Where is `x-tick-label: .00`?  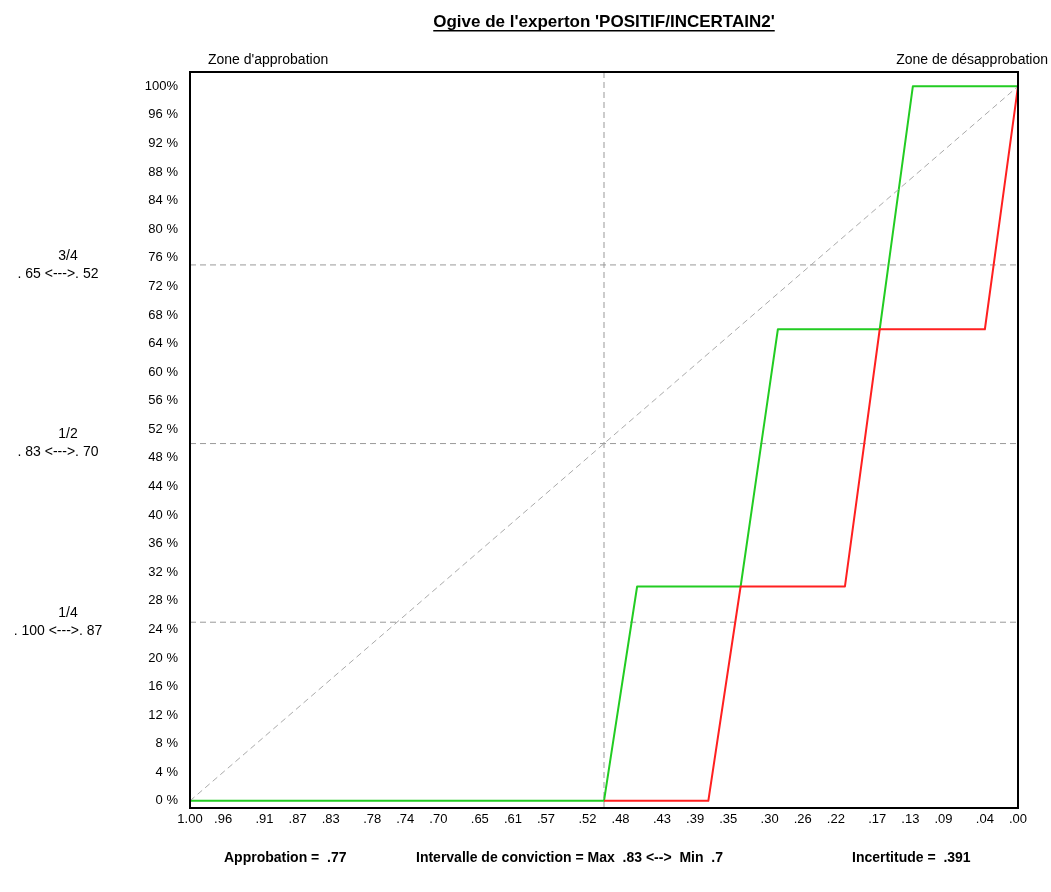 x-tick-label: .00 is located at coordinates (1018, 819).